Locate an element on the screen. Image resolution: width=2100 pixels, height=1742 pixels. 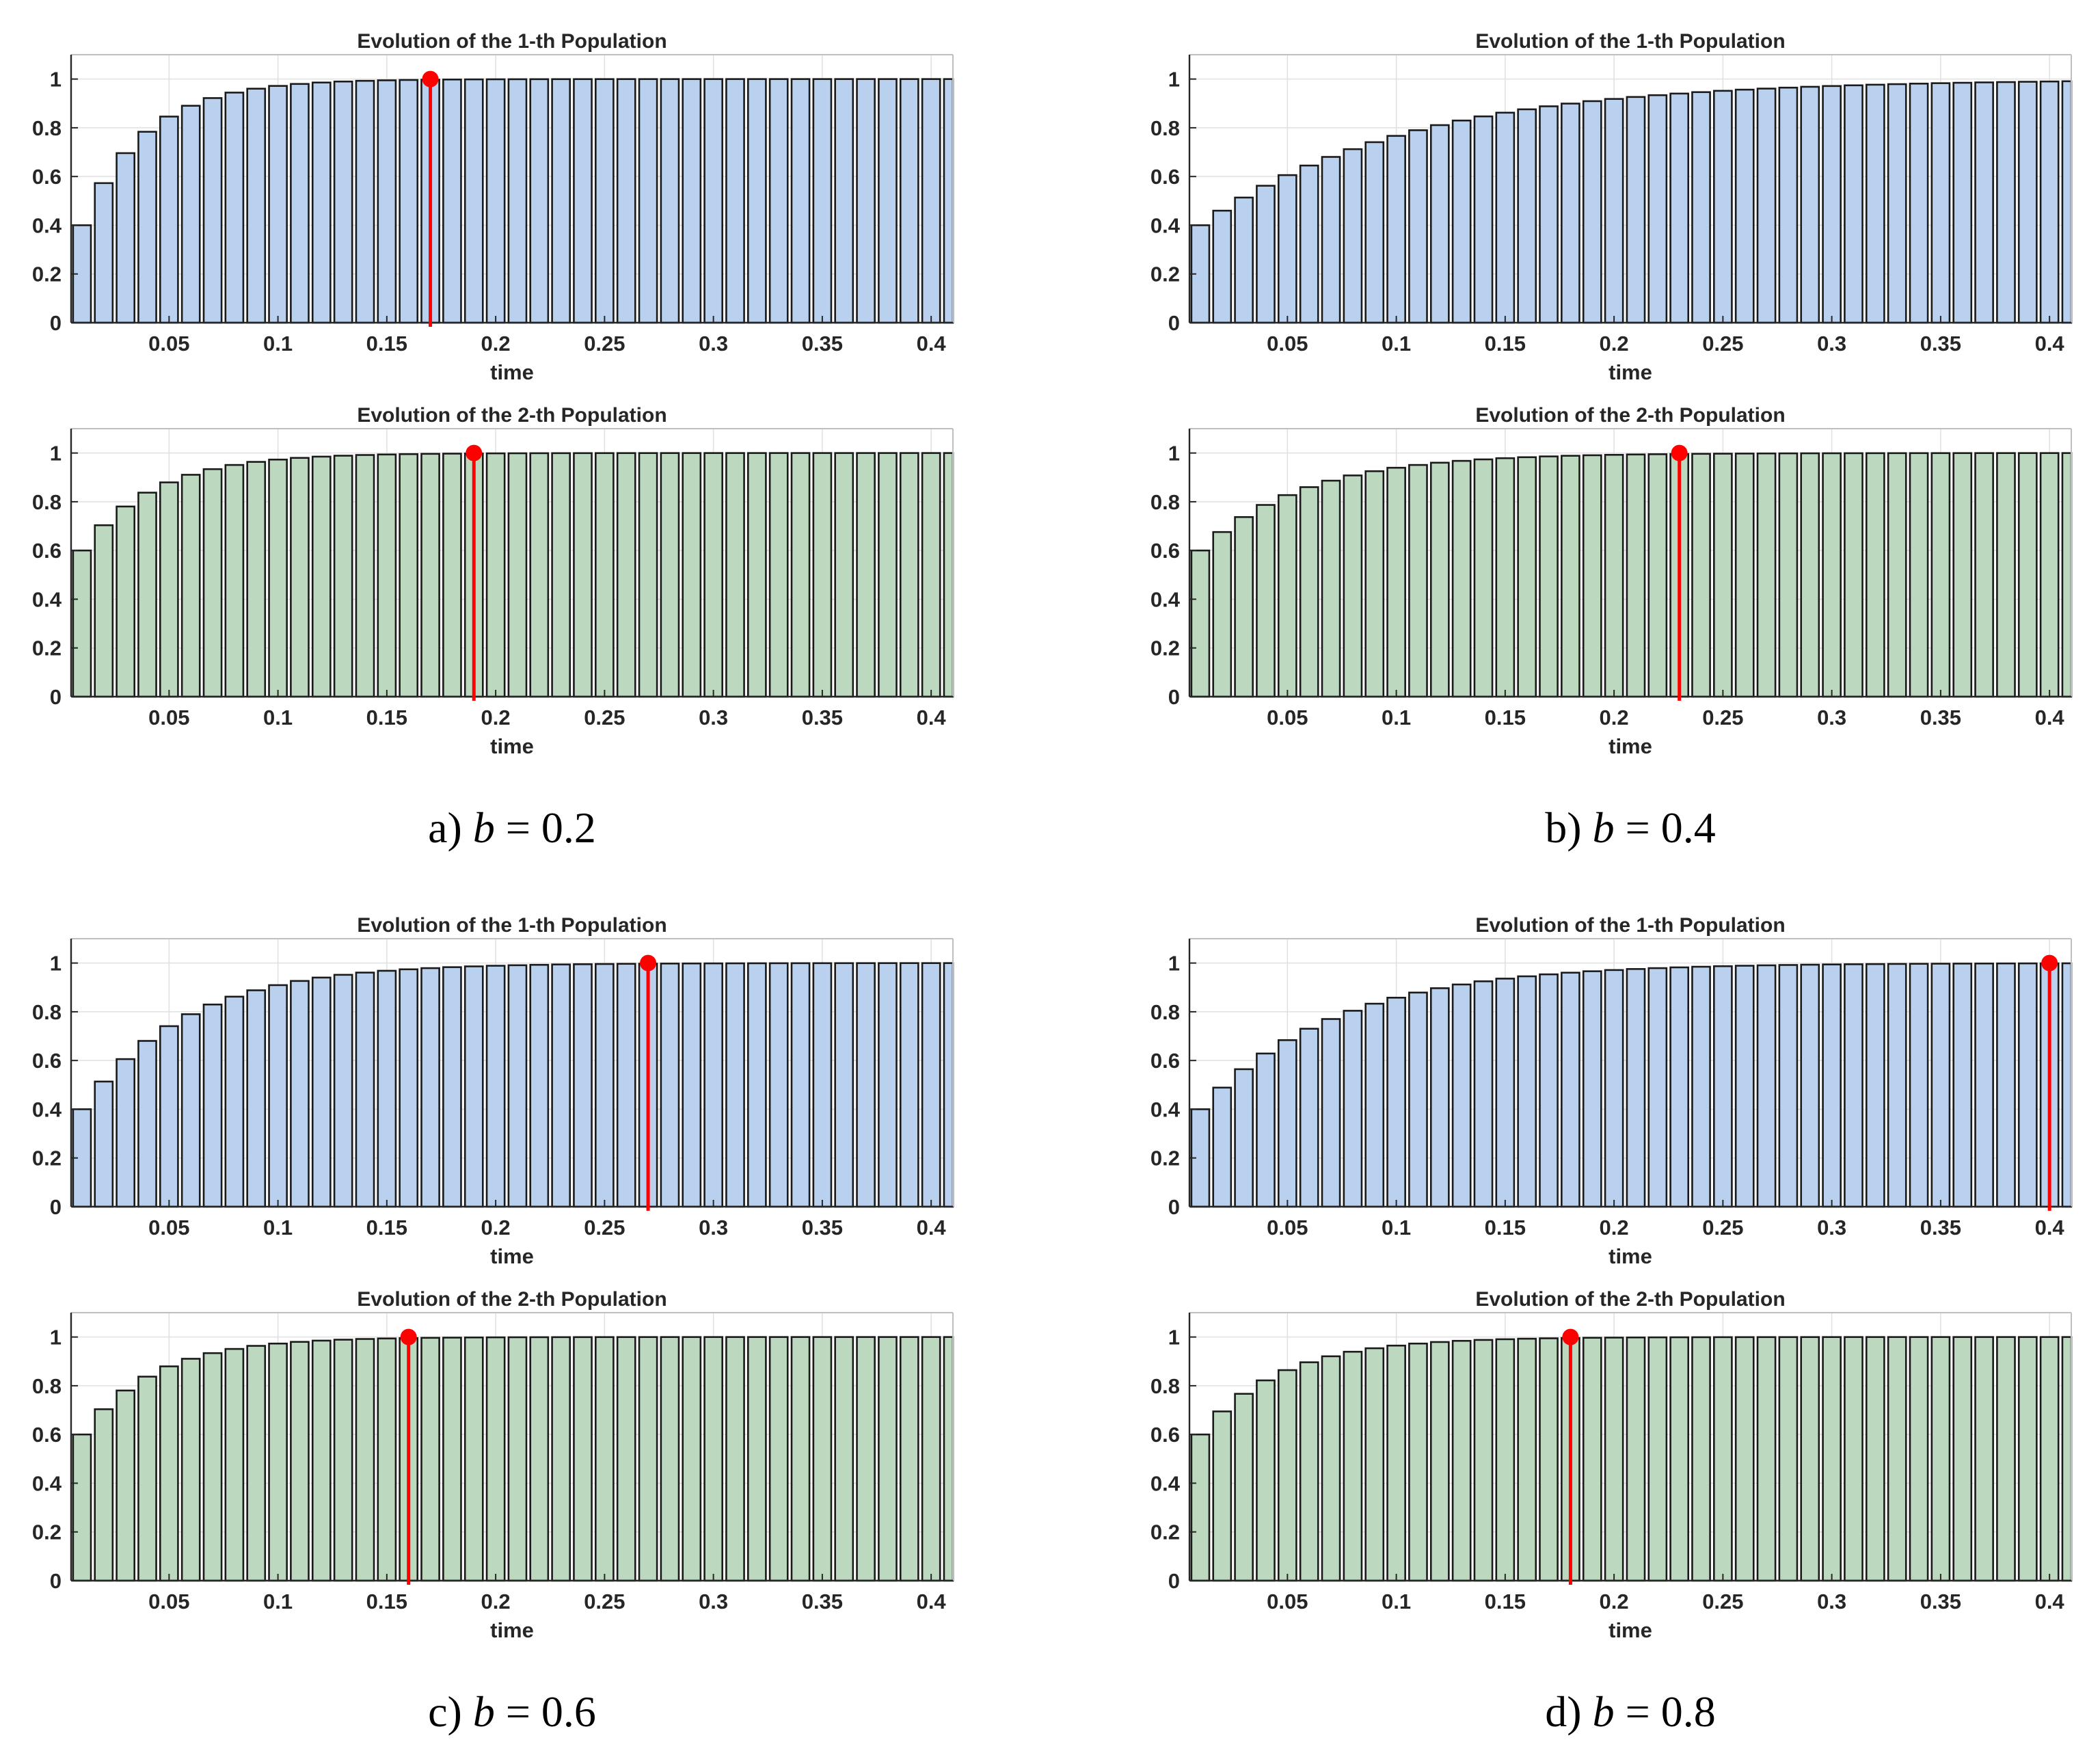
bar-t-0.4 is located at coordinates (2049, 1459).